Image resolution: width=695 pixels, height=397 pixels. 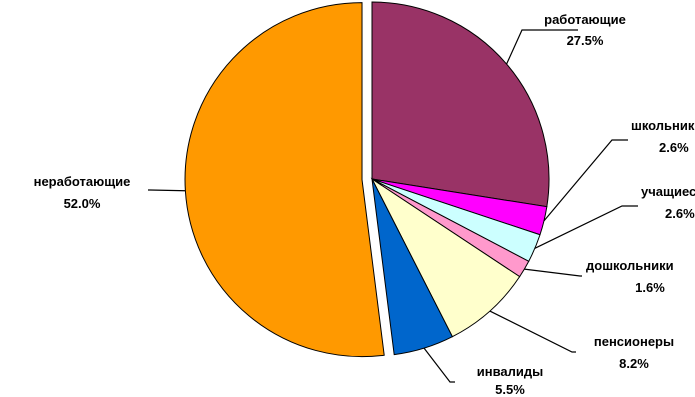 I want to click on slice-pensioners, so click(x=445, y=257).